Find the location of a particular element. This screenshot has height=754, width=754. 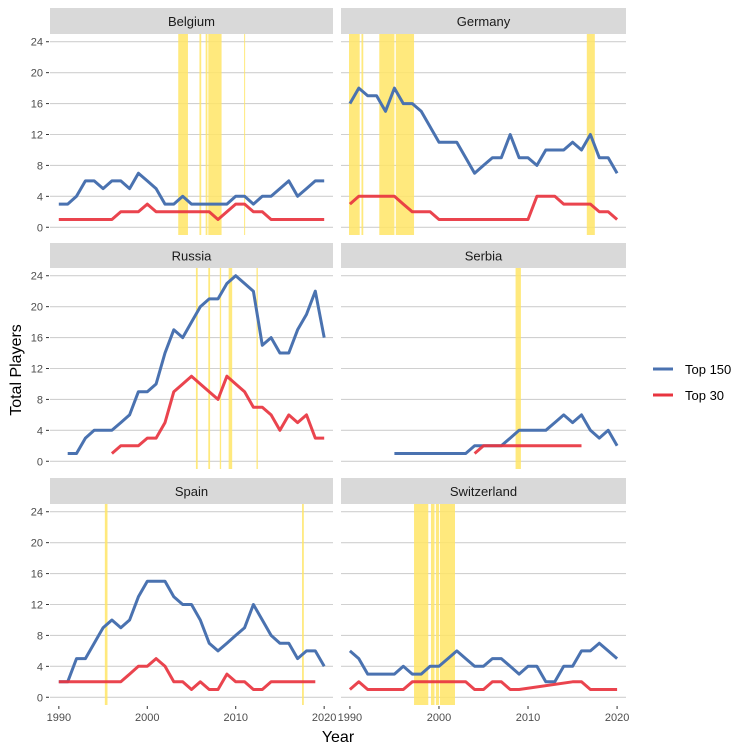

legend: Top 150 Top 30 is located at coordinates (692, 382).